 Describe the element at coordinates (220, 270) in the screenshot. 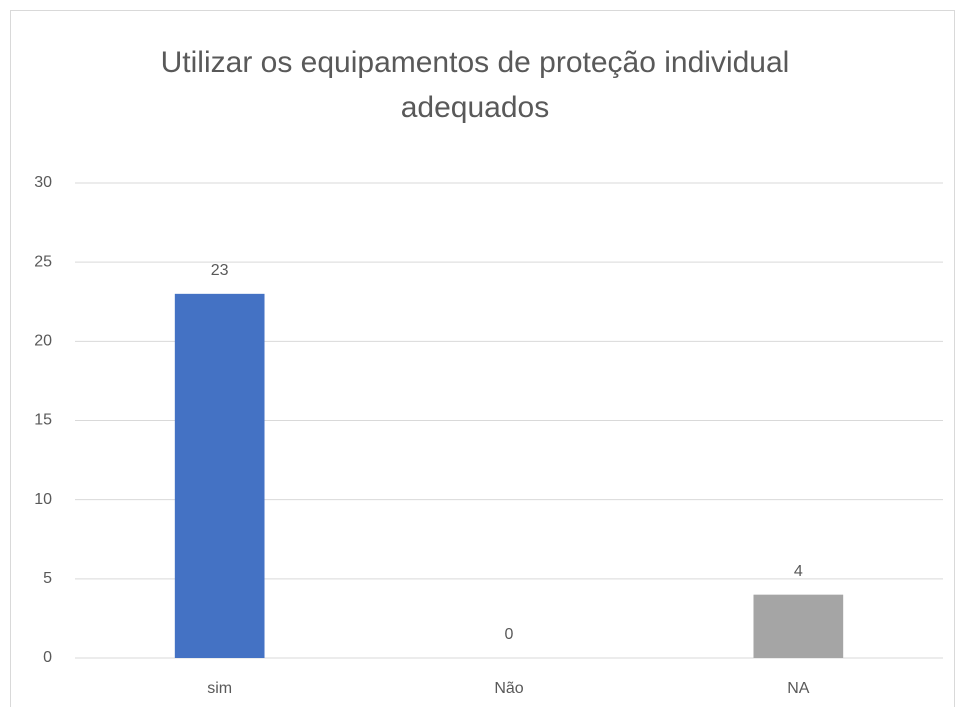

I see `data-label: 23` at that location.